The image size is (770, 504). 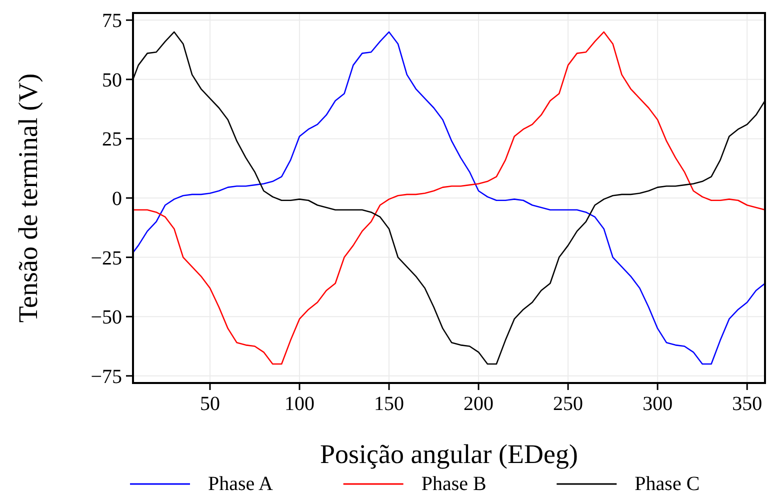 I want to click on x-axis-title: Posição angular (EDeg), so click(x=449, y=454).